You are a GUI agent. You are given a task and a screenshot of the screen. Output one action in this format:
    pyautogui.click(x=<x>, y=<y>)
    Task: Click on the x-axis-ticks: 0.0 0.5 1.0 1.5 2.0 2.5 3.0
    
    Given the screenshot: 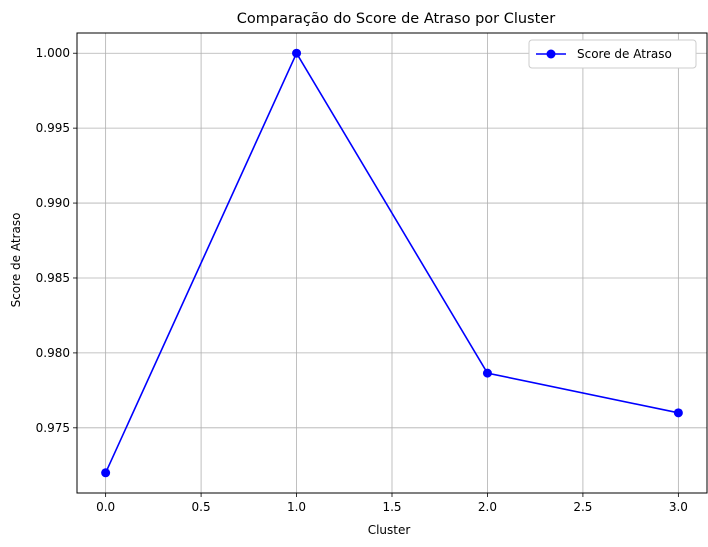 What is the action you would take?
    pyautogui.click(x=392, y=503)
    